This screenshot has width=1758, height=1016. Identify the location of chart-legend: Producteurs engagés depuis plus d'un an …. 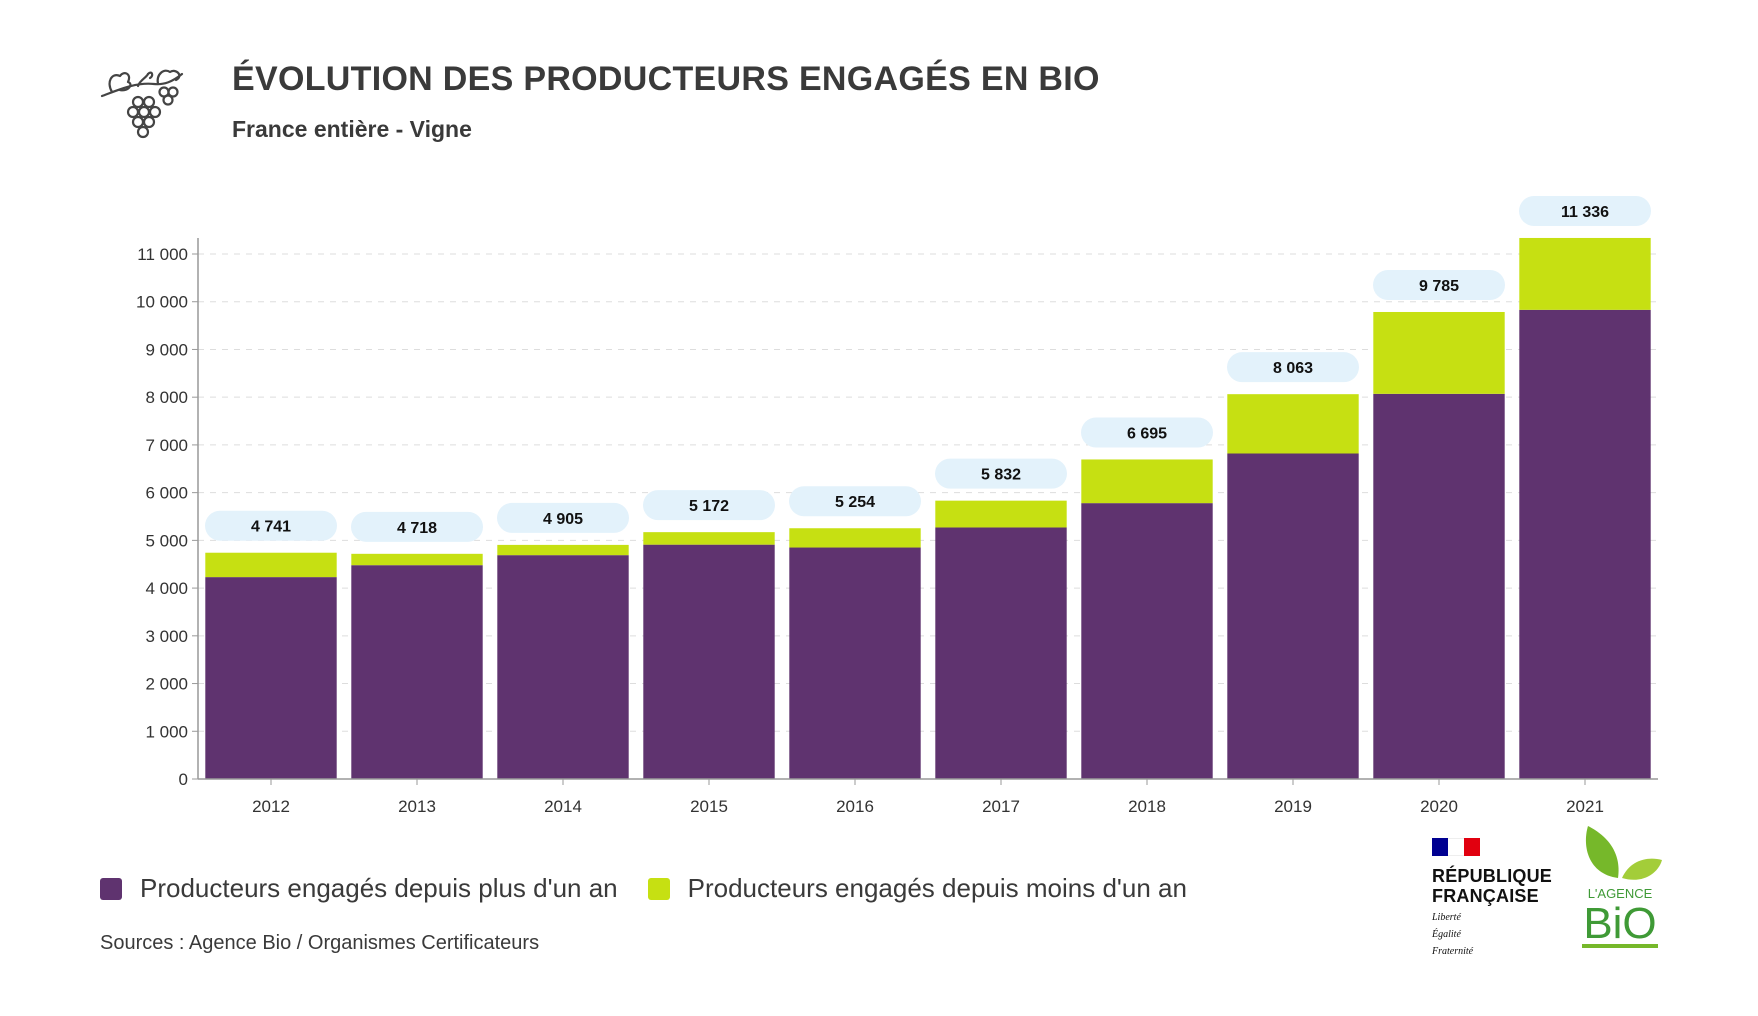
(658, 888).